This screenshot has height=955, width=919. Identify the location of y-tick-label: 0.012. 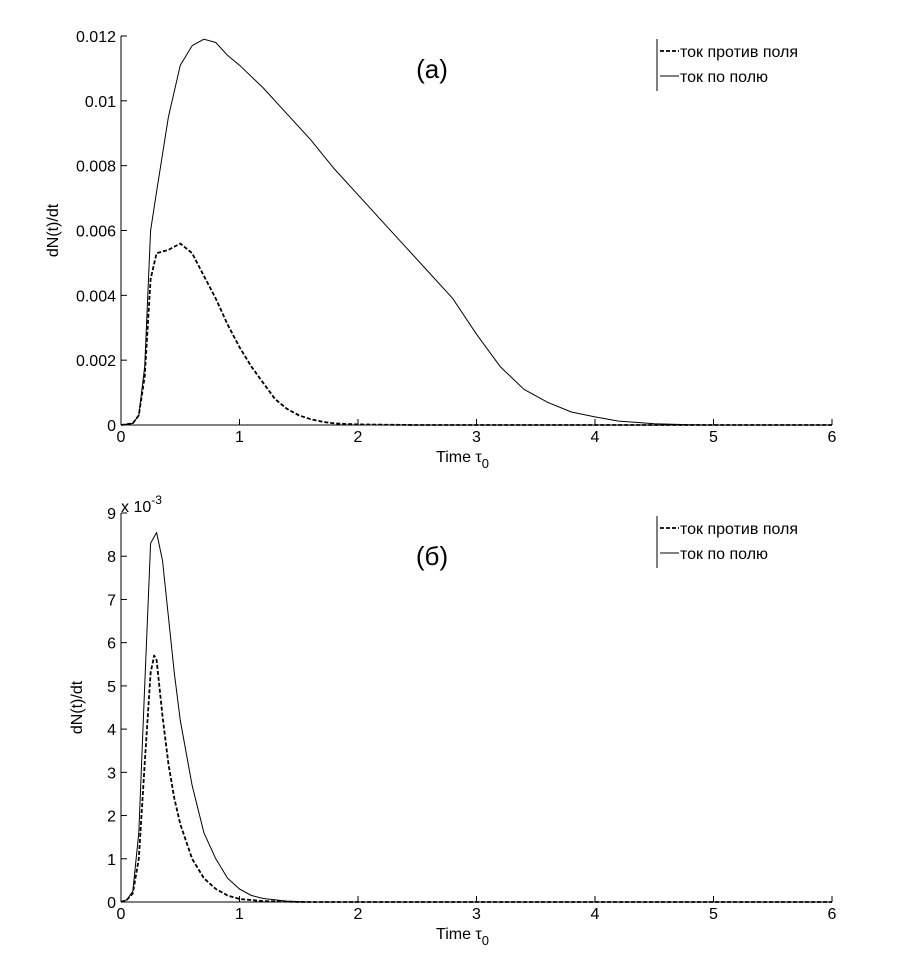
(96, 37).